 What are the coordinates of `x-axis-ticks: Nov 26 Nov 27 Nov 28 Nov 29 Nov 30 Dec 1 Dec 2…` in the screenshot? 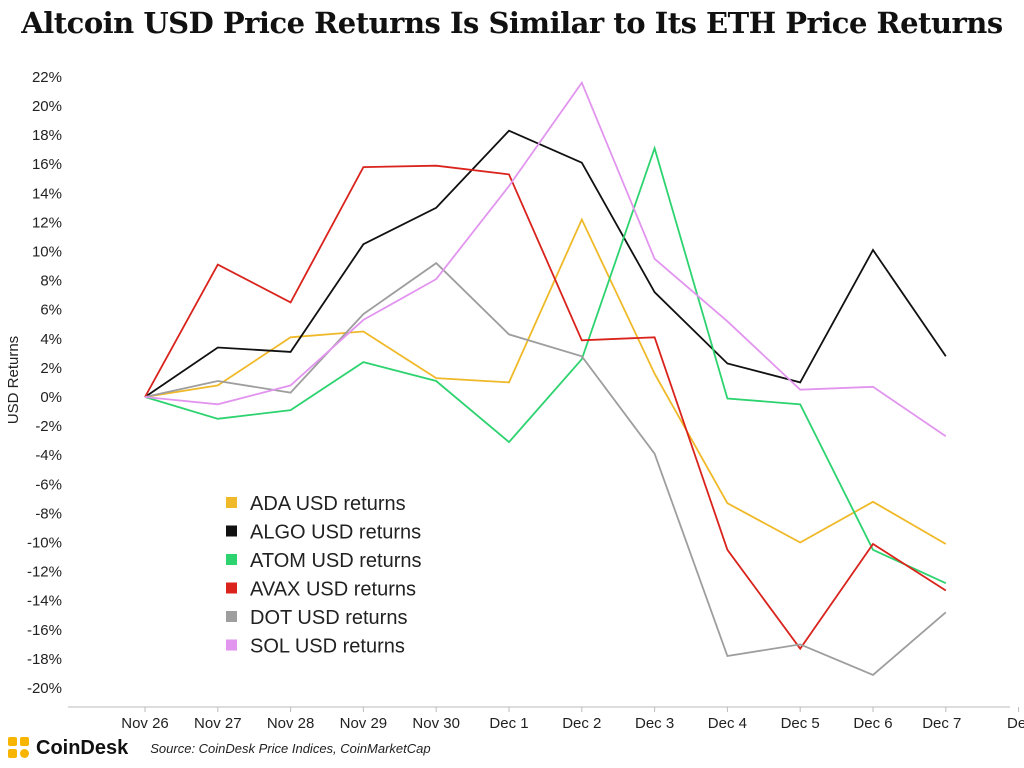 It's located at (572, 719).